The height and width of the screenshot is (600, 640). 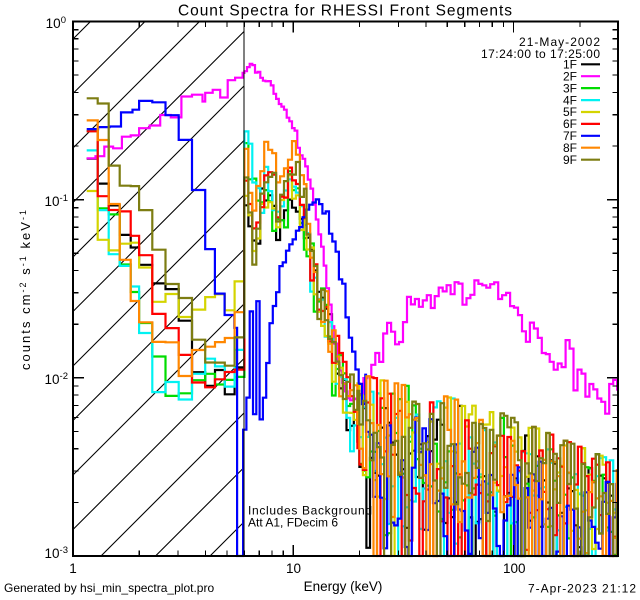 I want to click on svg-text: 1F, so click(x=570, y=65).